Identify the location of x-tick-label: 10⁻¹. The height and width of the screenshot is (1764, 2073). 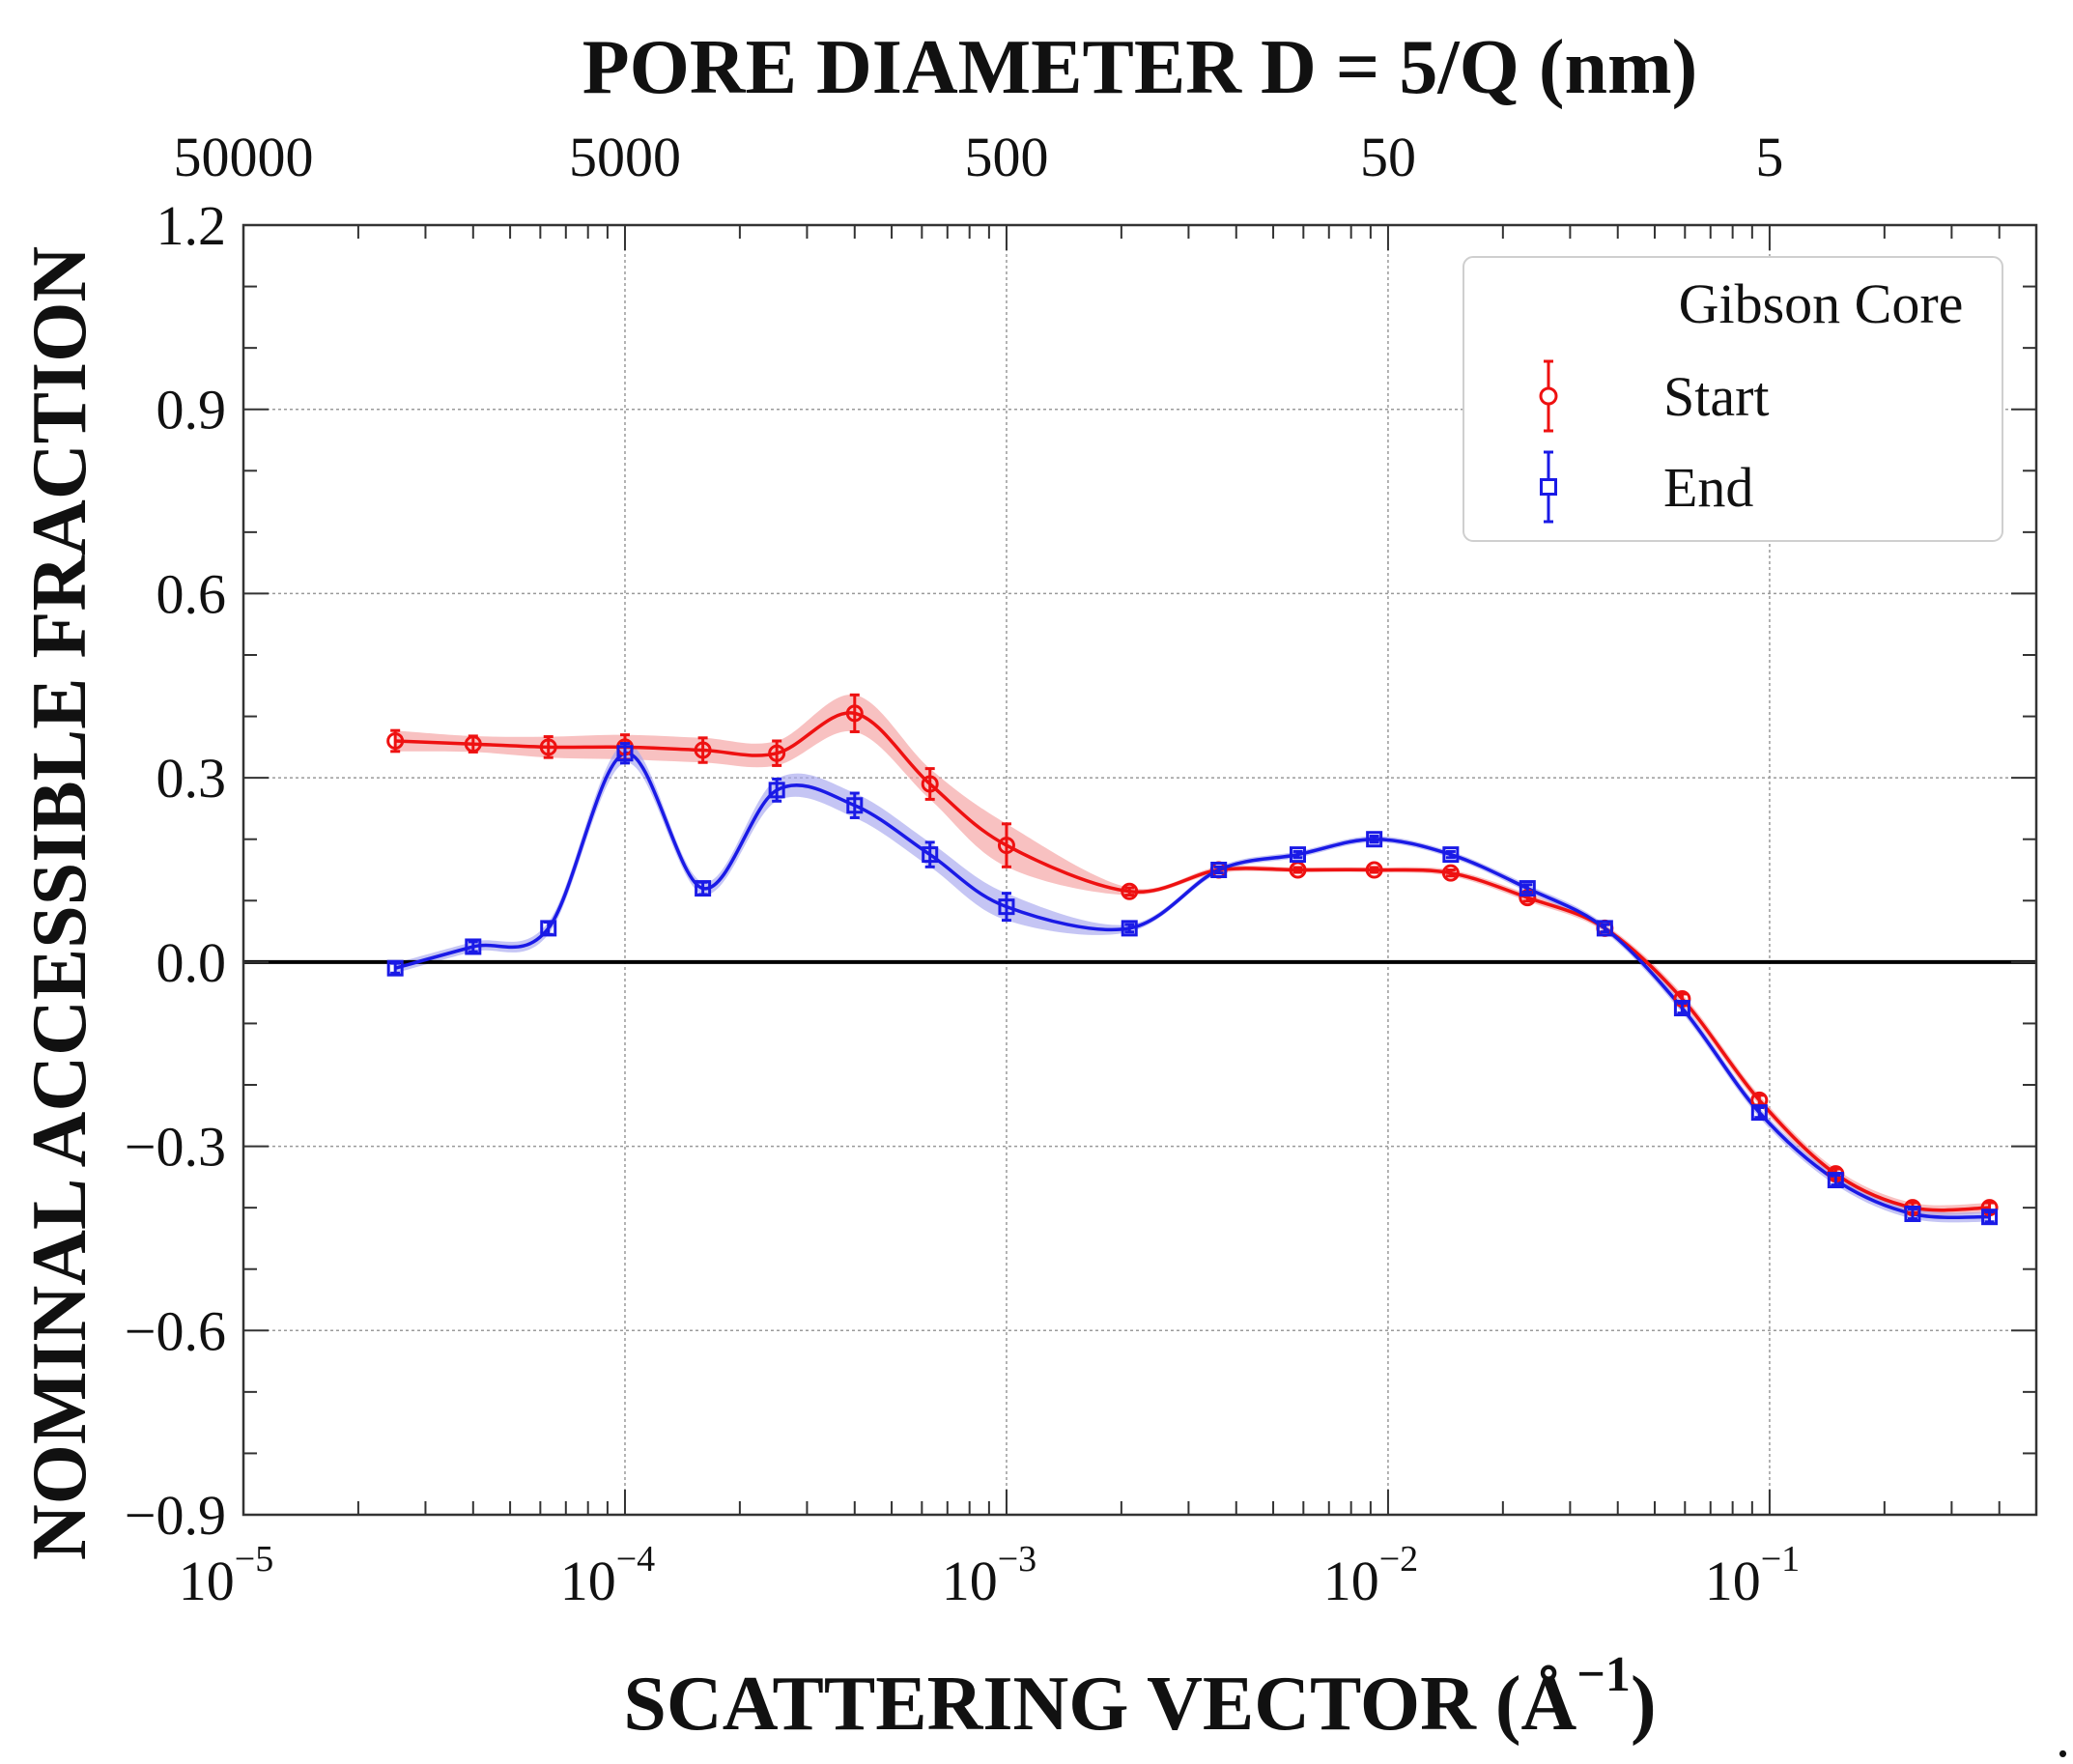
(1752, 1575).